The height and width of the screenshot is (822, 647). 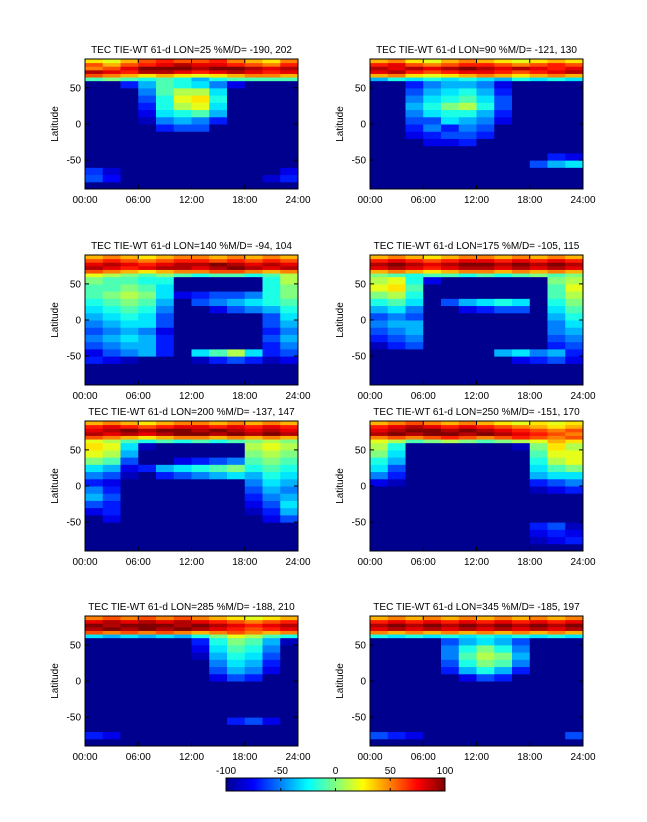 What do you see at coordinates (78, 125) in the screenshot?
I see `y-tick-label: 0` at bounding box center [78, 125].